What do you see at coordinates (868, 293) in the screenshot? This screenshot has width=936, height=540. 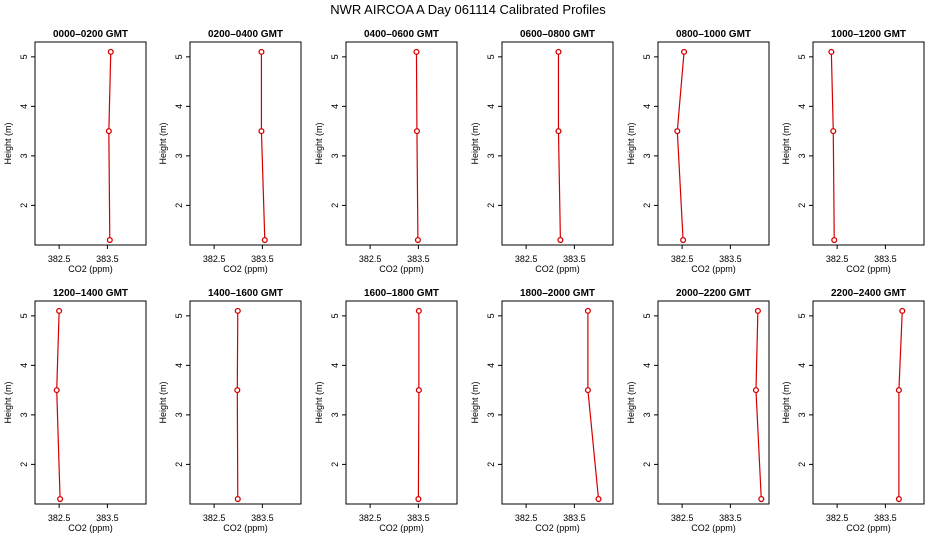 I see `panel-title: 2200–2400 GMT` at bounding box center [868, 293].